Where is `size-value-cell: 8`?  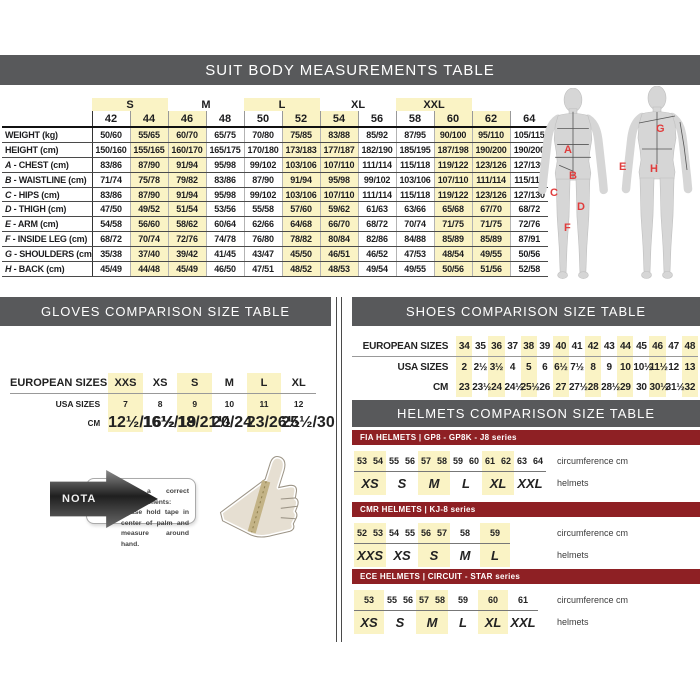
size-value-cell: 8 is located at coordinates (160, 404).